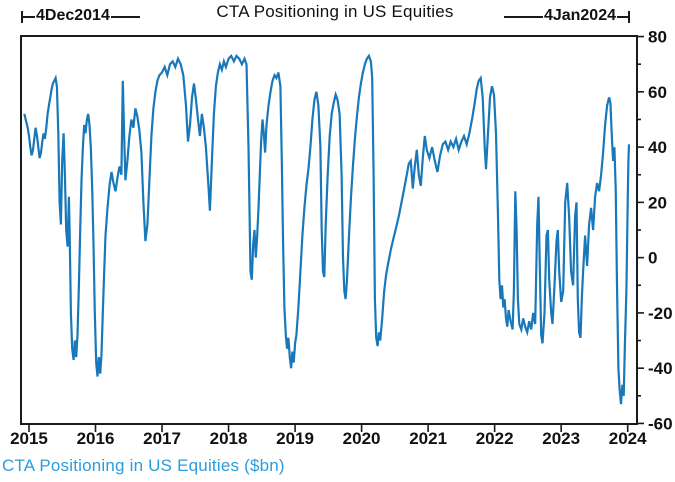  Describe the element at coordinates (660, 423) in the screenshot. I see `y-axis-tick-label: -60` at that location.